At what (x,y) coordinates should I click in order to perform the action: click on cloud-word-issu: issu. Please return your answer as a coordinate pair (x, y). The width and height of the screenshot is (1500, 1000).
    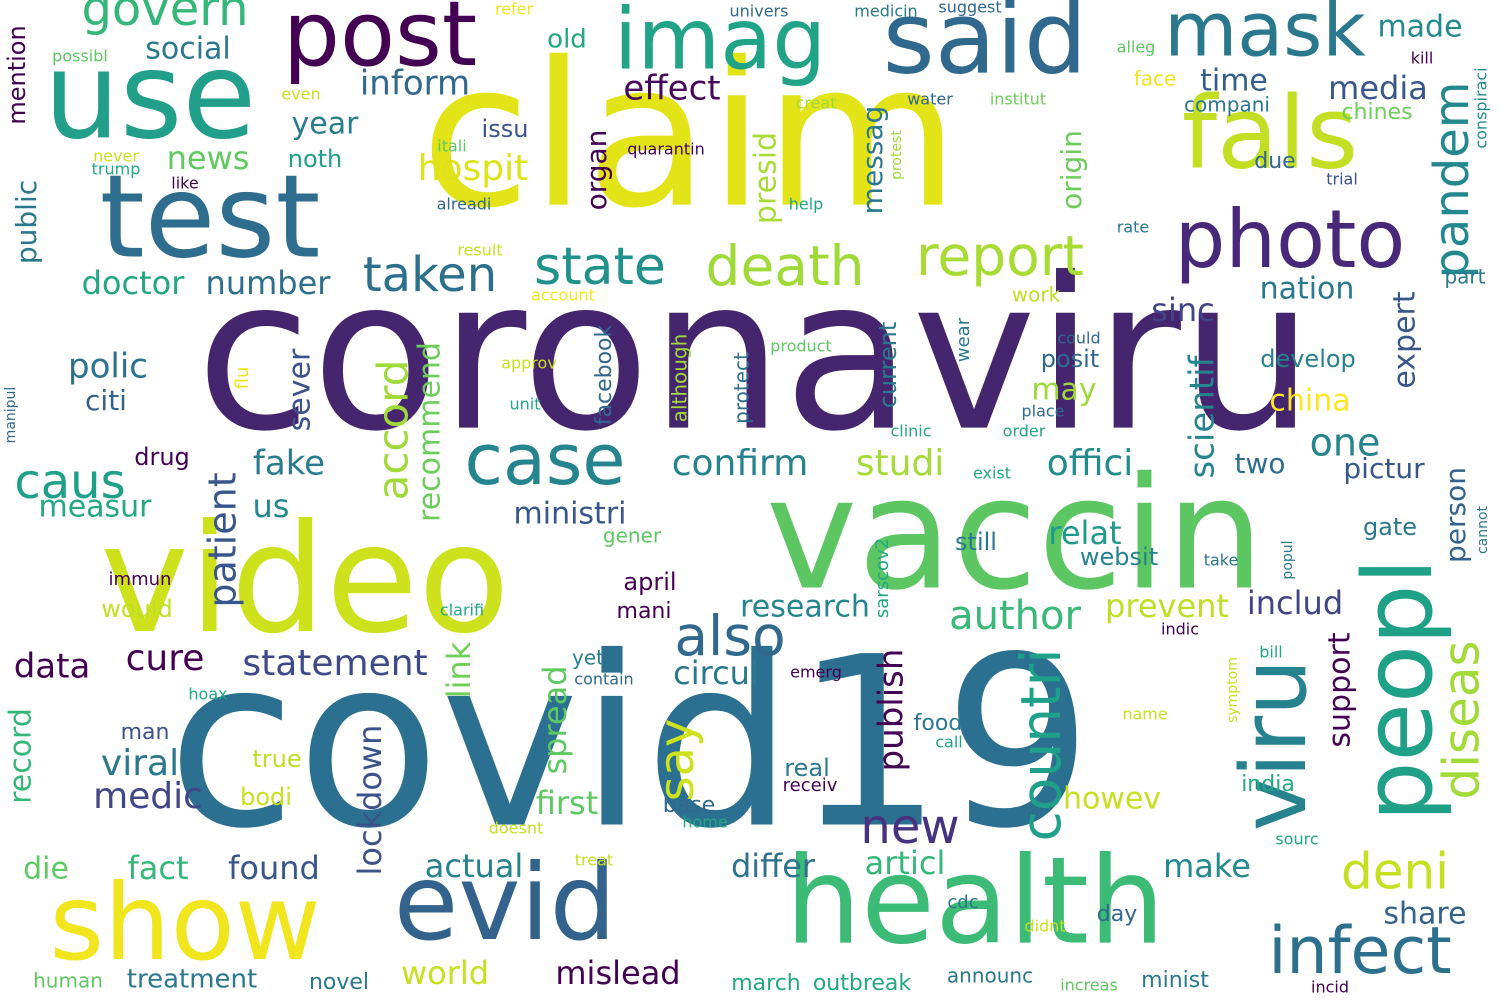
    Looking at the image, I should click on (505, 129).